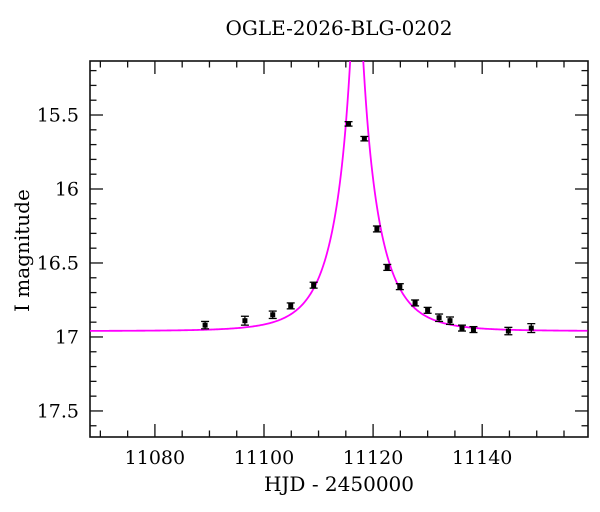  Describe the element at coordinates (58, 263) in the screenshot. I see `y-tick-label: 16.5` at that location.